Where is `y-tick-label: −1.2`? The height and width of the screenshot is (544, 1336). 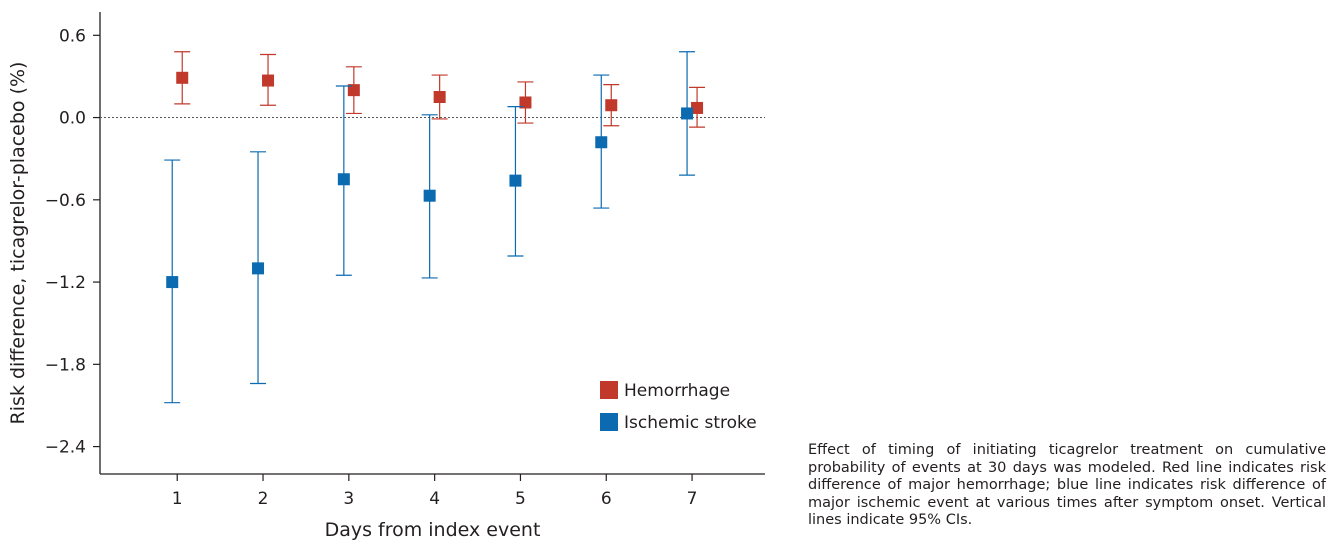
y-tick-label: −1.2 is located at coordinates (65, 283).